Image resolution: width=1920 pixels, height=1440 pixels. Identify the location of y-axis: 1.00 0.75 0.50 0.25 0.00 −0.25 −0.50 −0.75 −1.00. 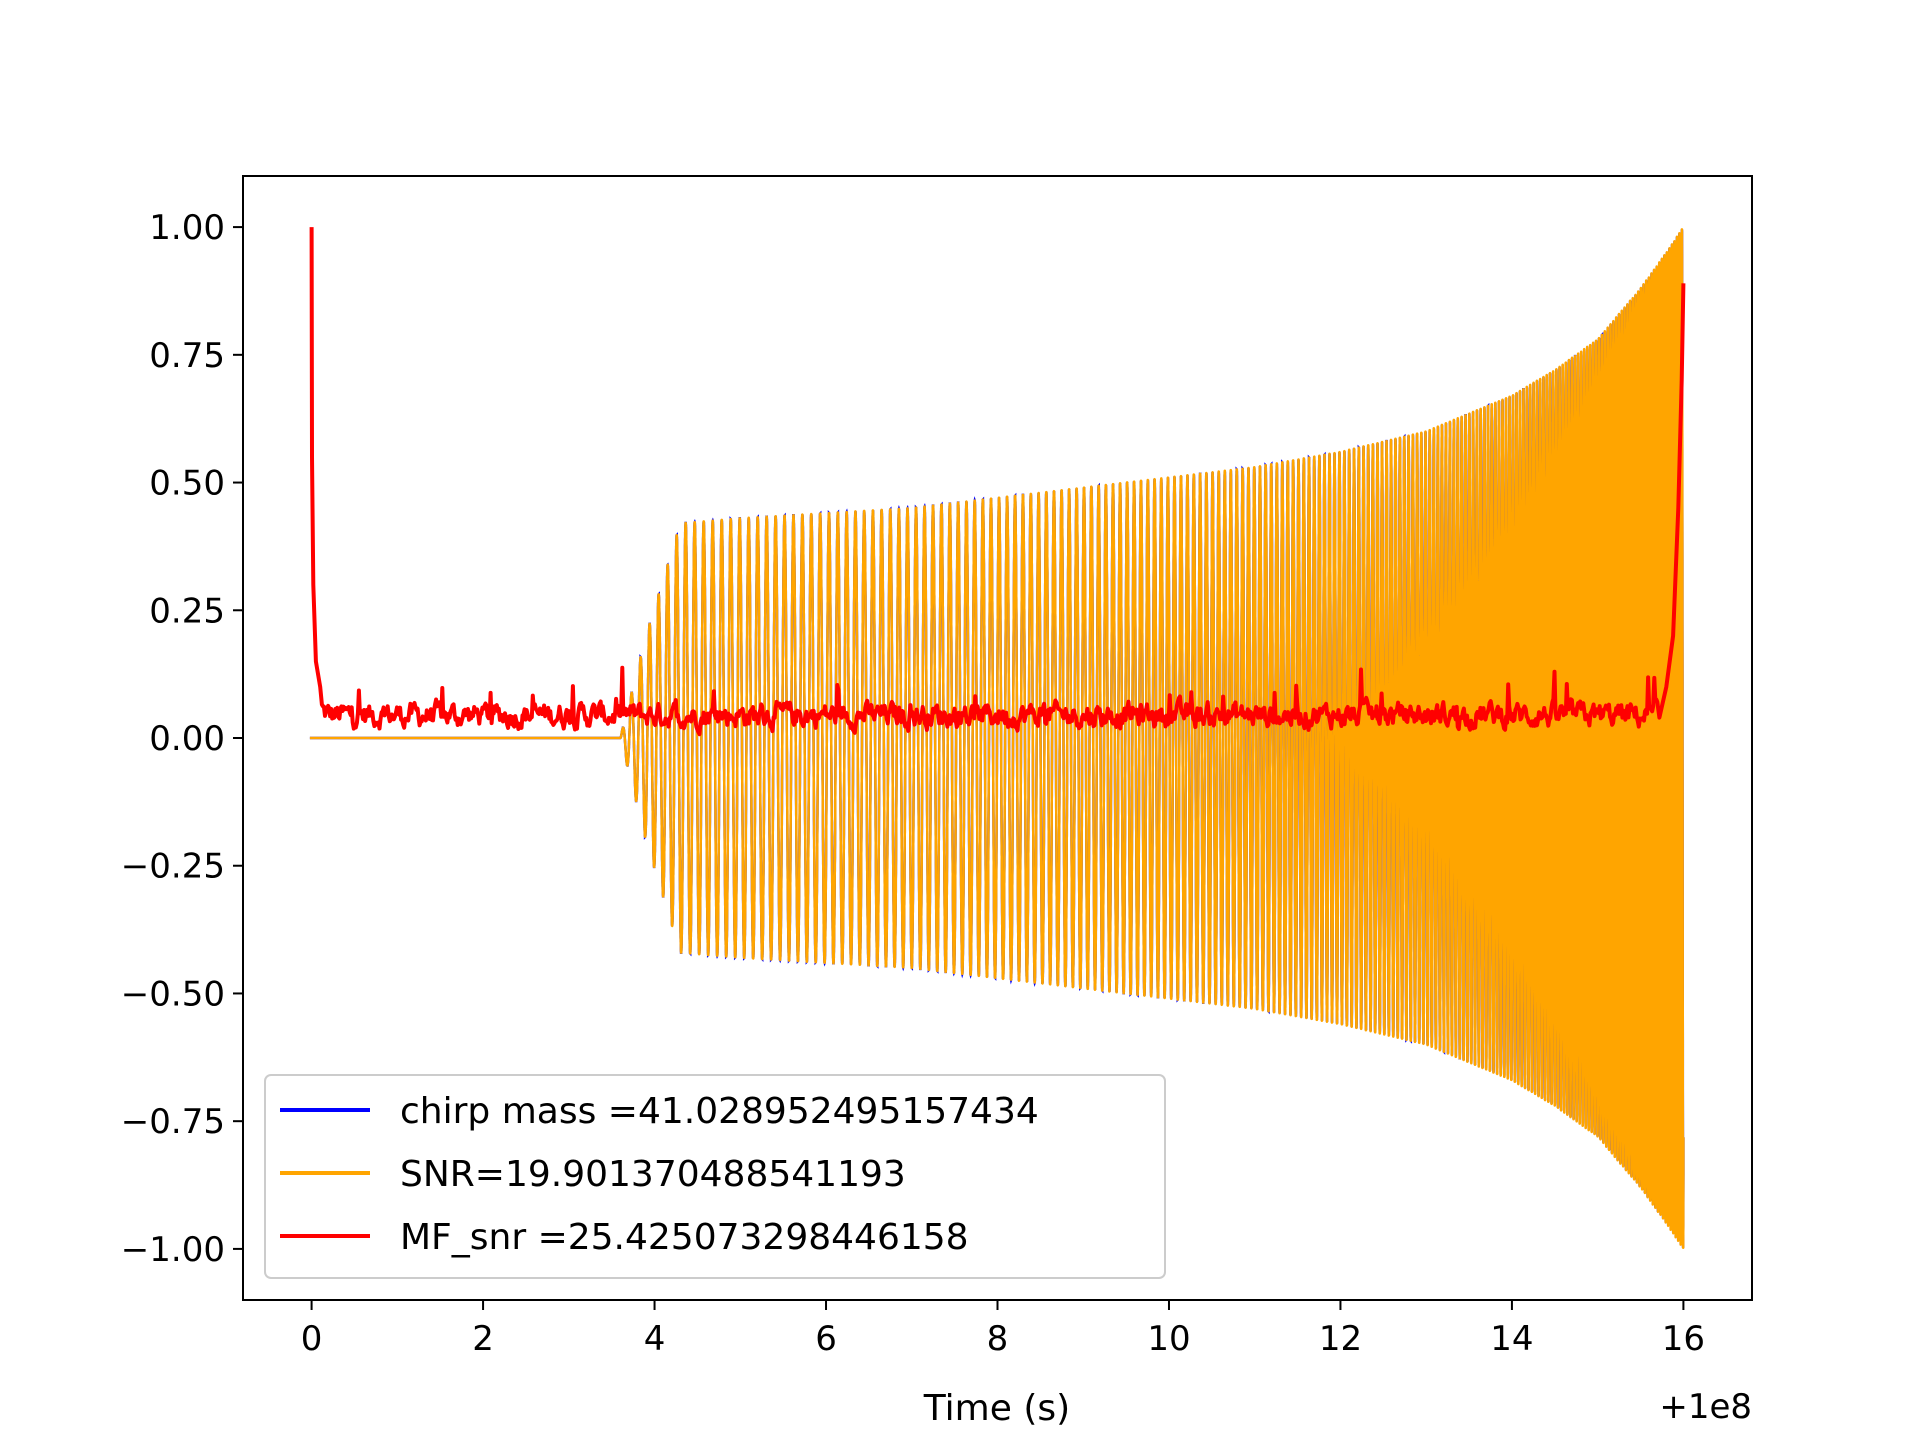
(182, 739).